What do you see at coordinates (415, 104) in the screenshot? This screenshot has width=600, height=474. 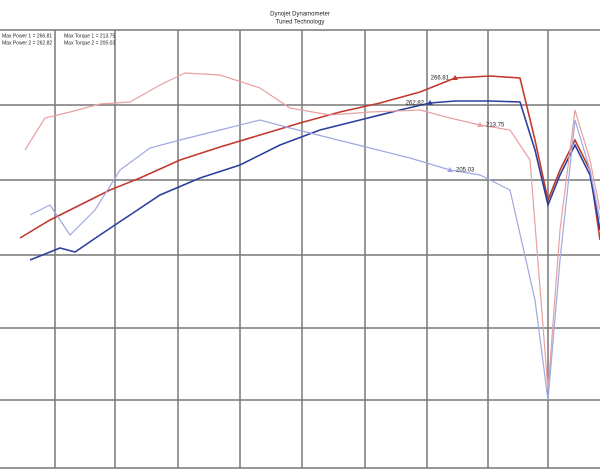 I see `peak-label: 262.82` at bounding box center [415, 104].